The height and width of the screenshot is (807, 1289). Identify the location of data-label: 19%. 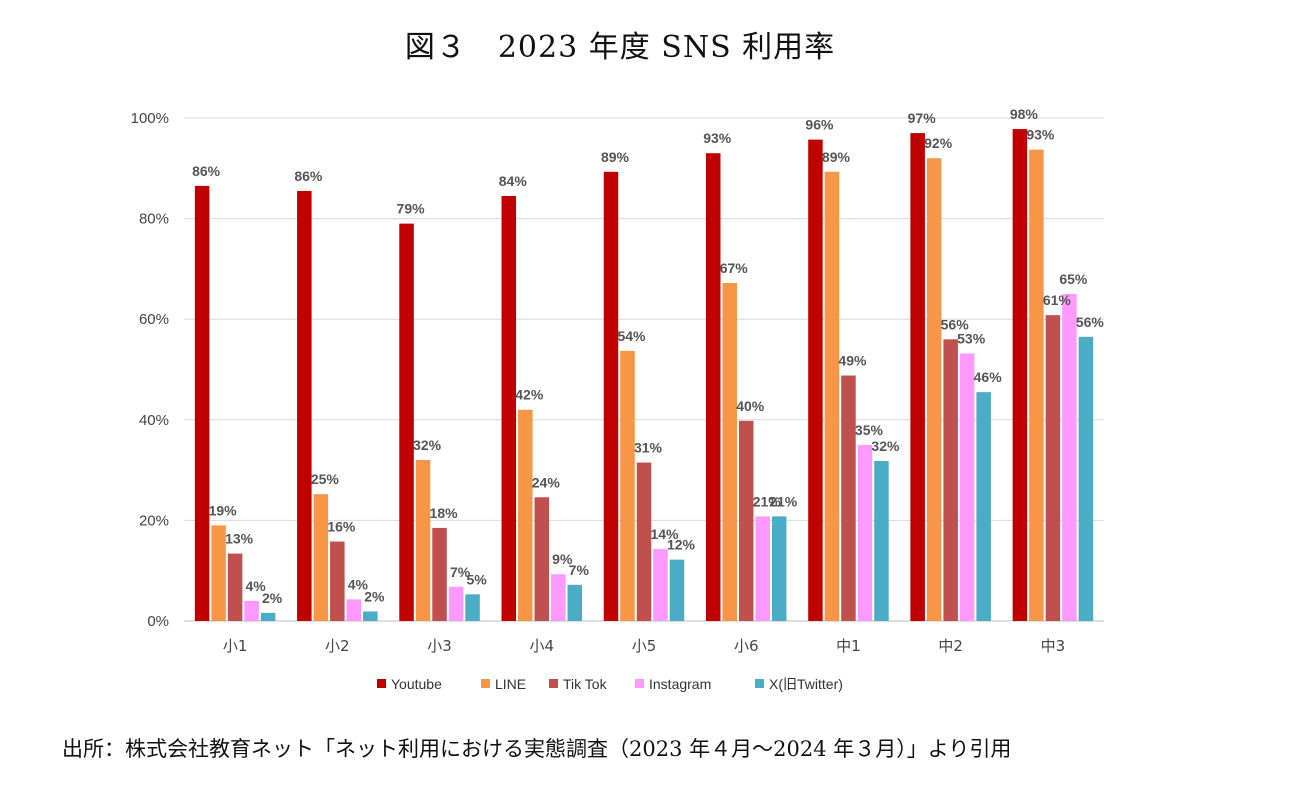
(223, 510).